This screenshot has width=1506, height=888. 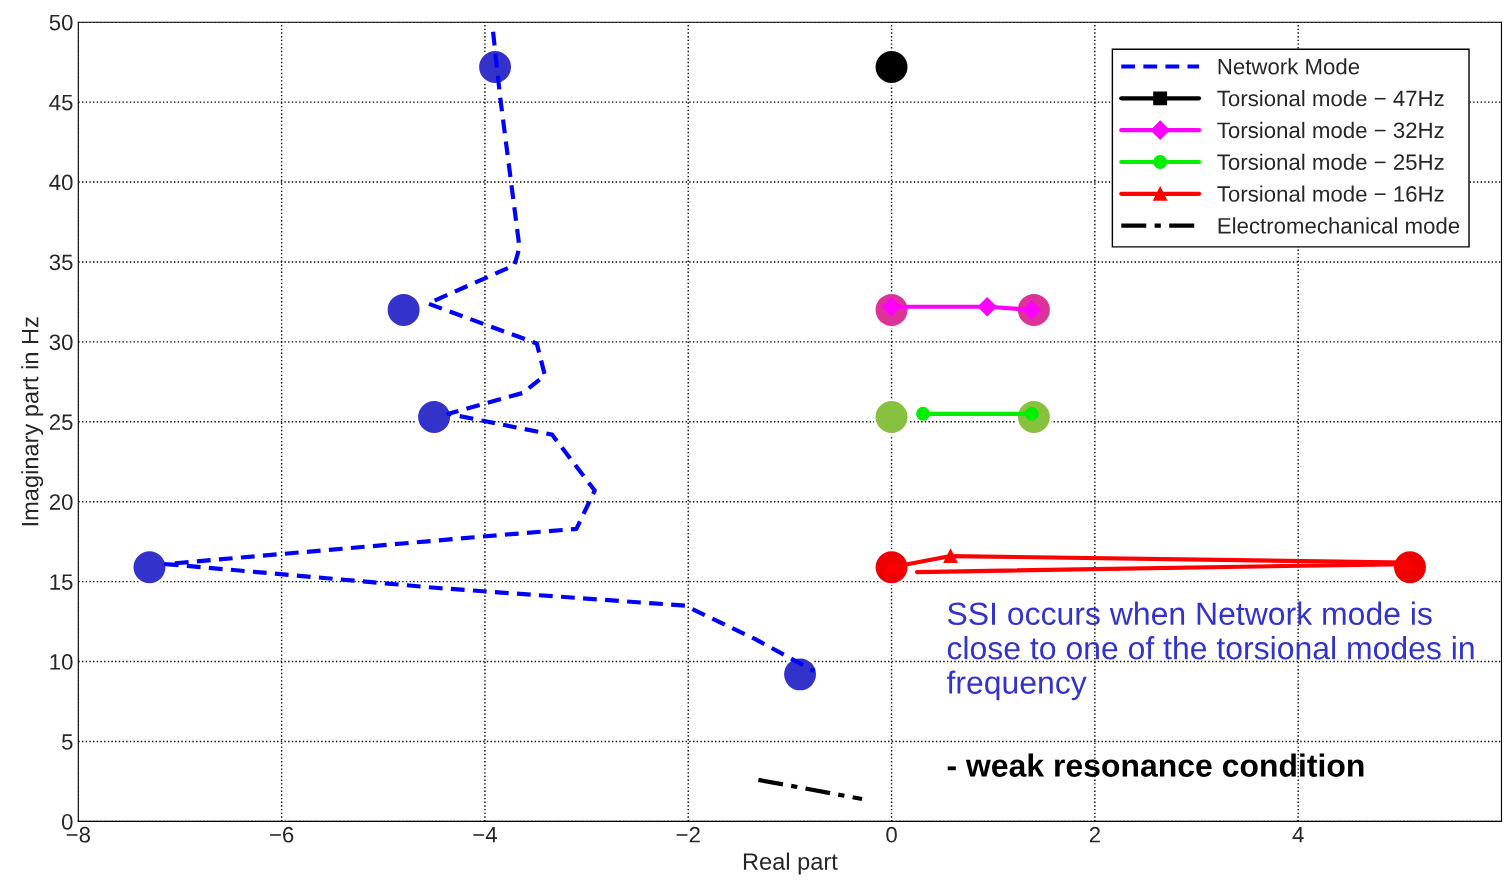 I want to click on legend-label: Torsional mode − 47Hz, so click(x=1330, y=98).